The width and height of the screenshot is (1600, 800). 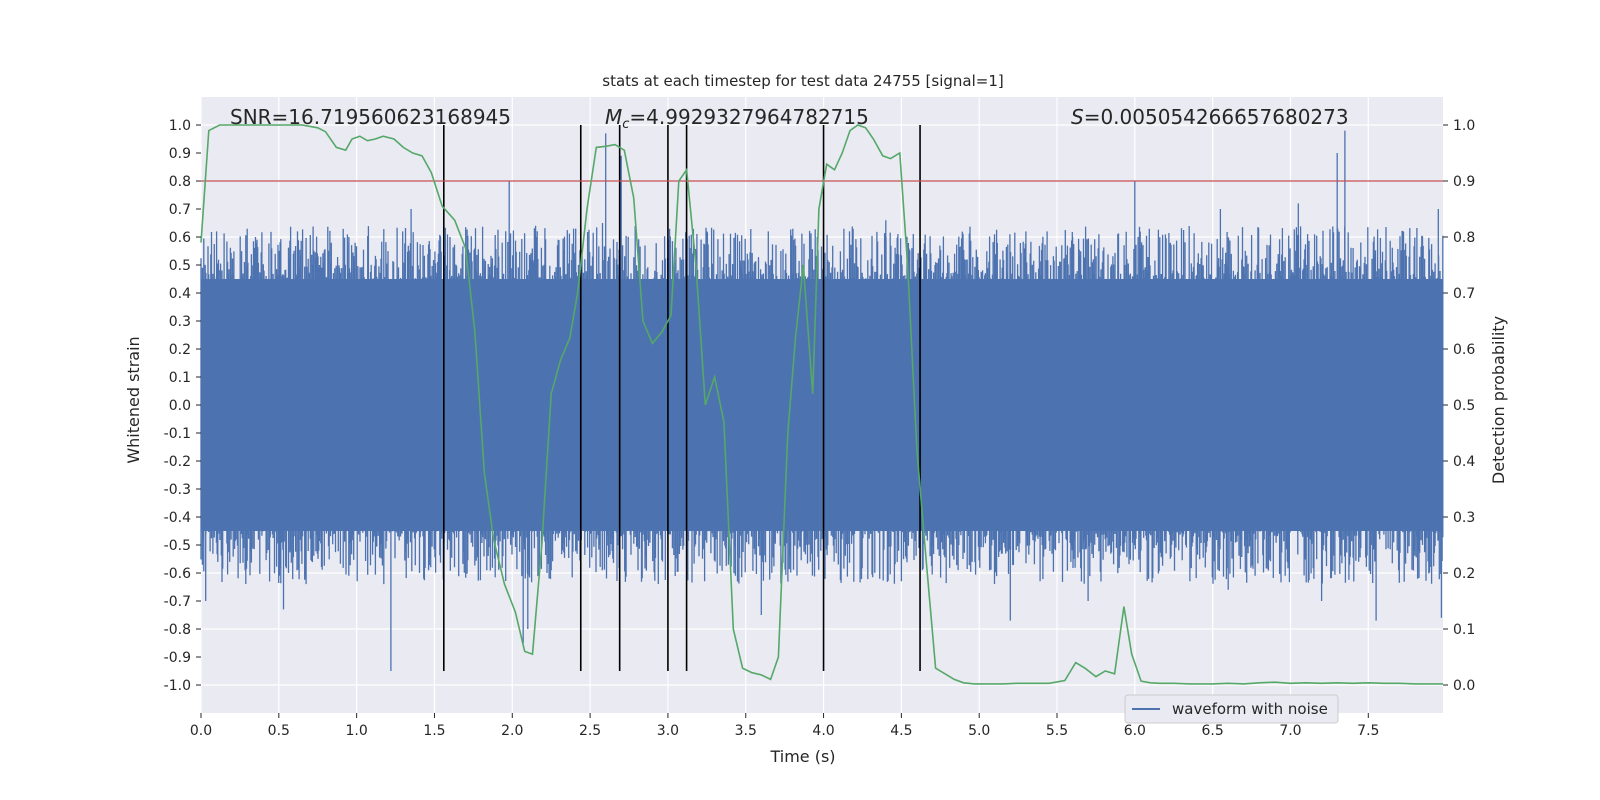 What do you see at coordinates (180, 238) in the screenshot?
I see `y-left-tick-label: 0.6` at bounding box center [180, 238].